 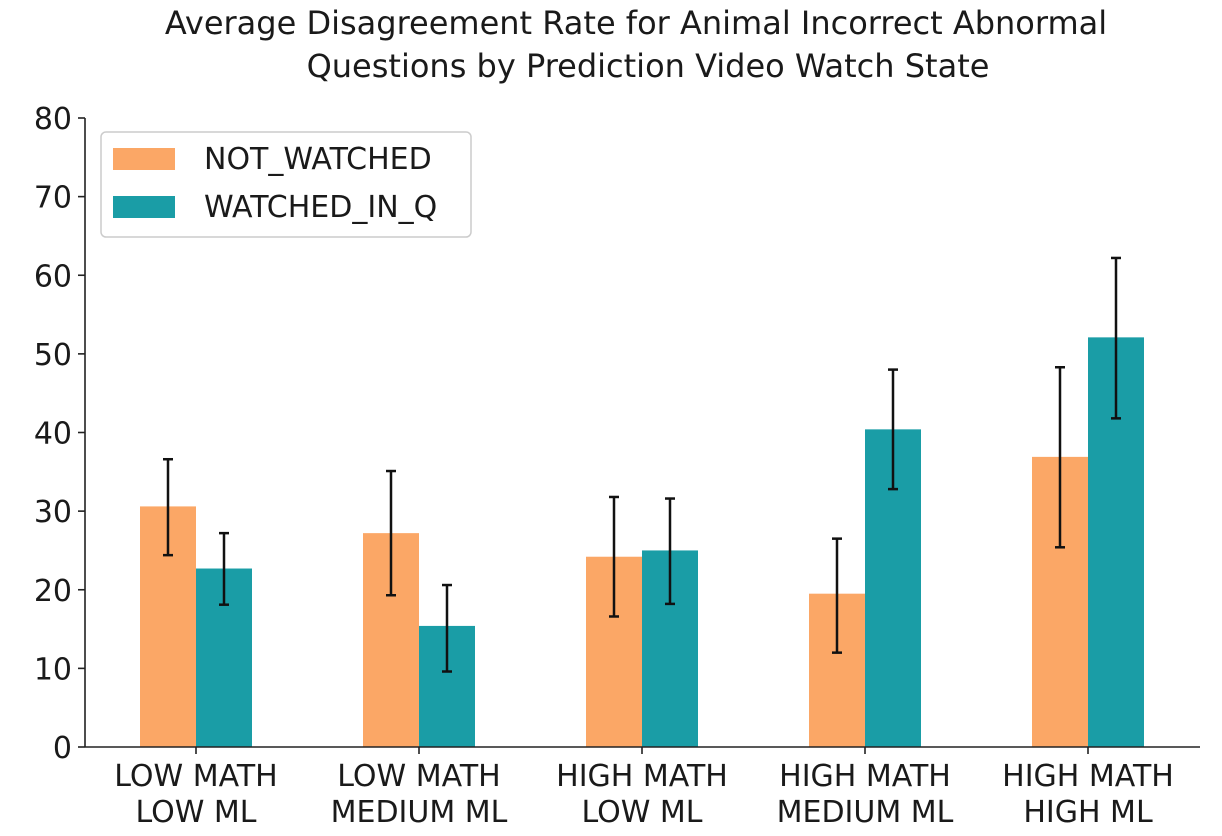 I want to click on legend-frame, so click(x=286, y=184).